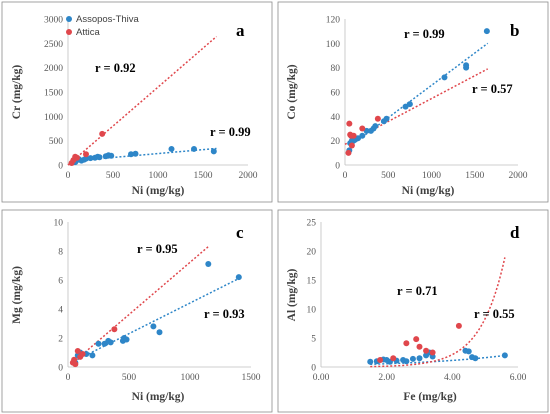  I want to click on panel-b-y-tick-label: 0, so click(337, 167).